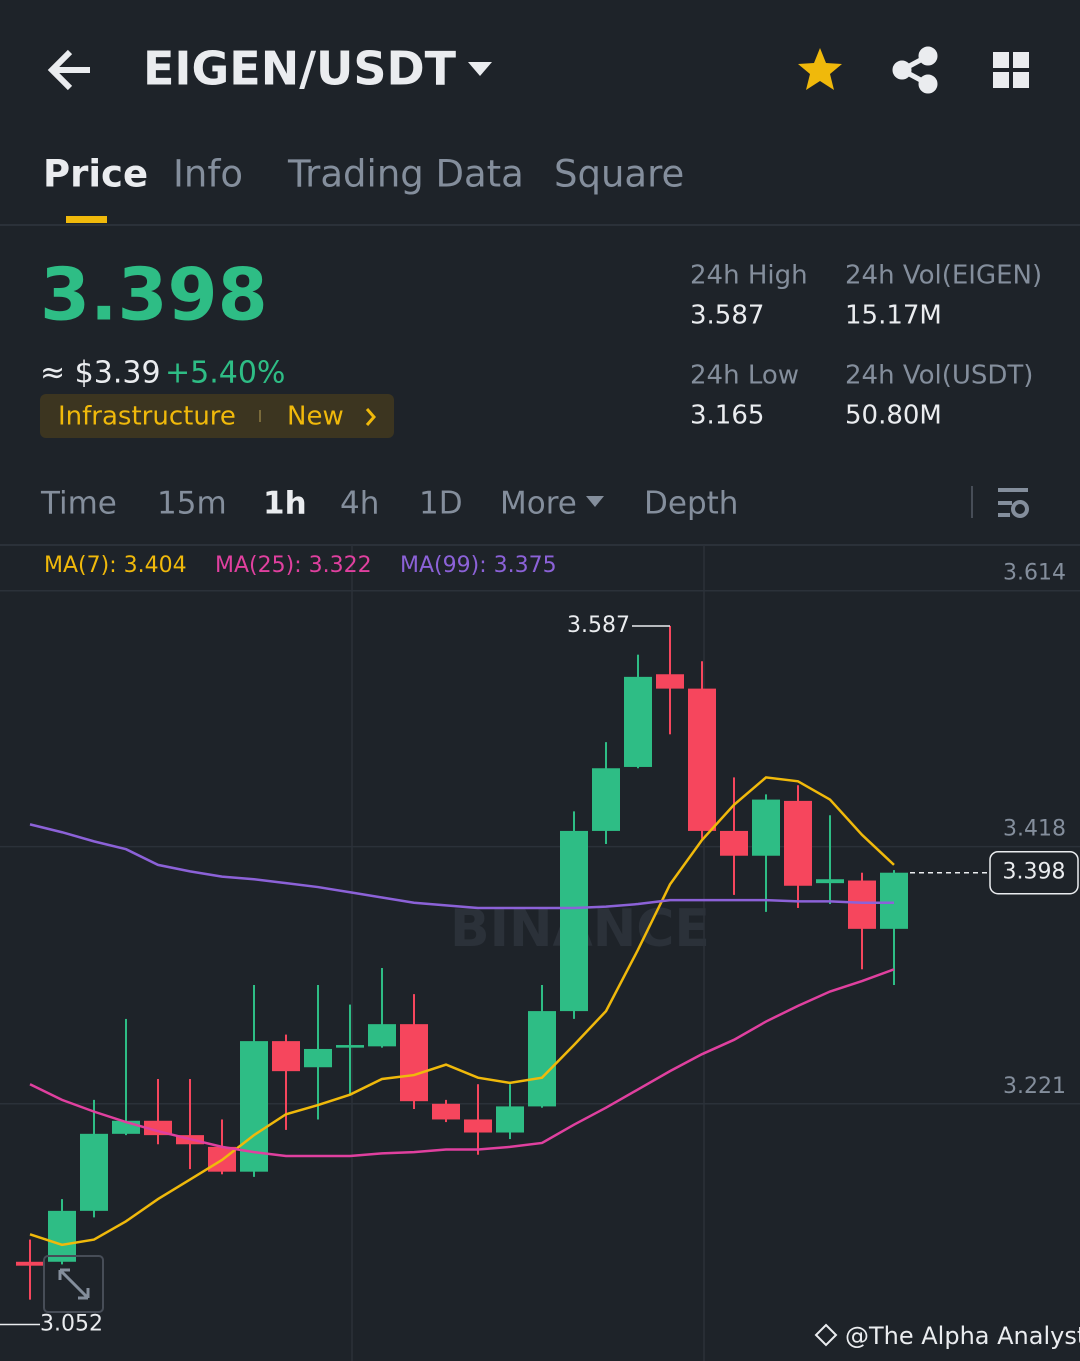 The height and width of the screenshot is (1361, 1080). What do you see at coordinates (405, 174) in the screenshot?
I see `tab: Trading Data` at bounding box center [405, 174].